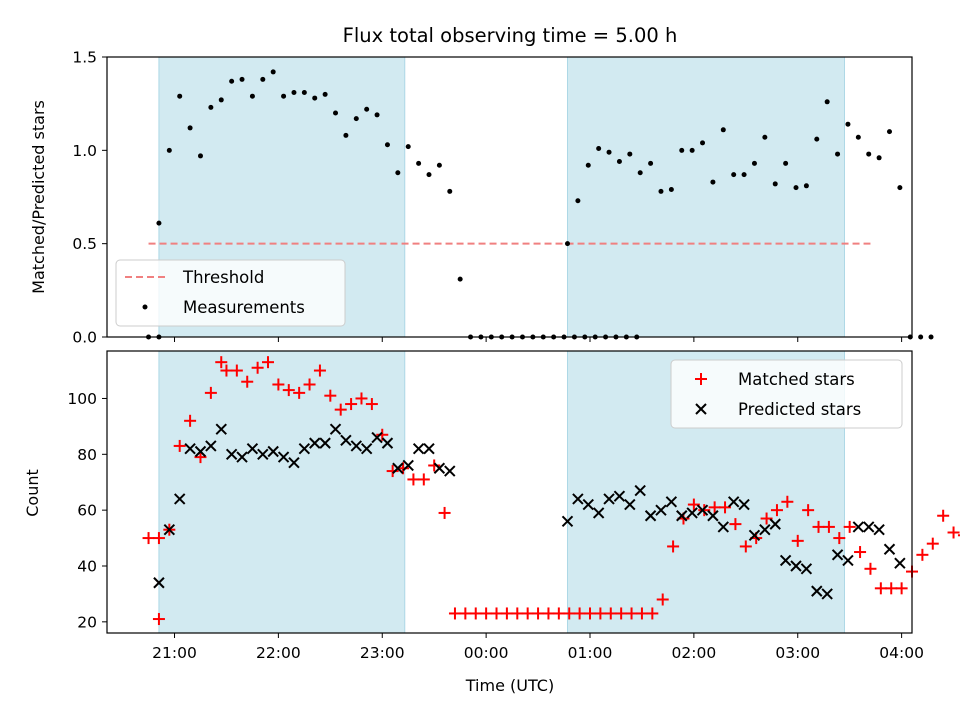 Image resolution: width=960 pixels, height=720 pixels. I want to click on x-tick-label: 21:00, so click(174, 653).